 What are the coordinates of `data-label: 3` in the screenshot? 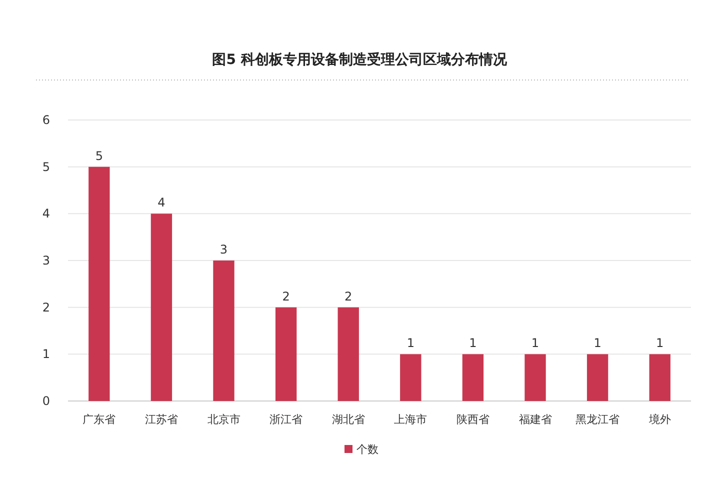 It's located at (224, 249).